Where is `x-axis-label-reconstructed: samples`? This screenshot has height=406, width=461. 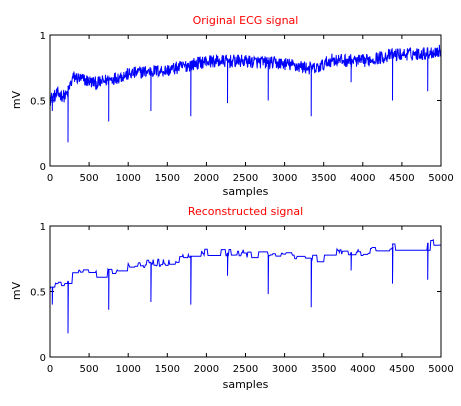
x-axis-label-reconstructed: samples is located at coordinates (246, 384).